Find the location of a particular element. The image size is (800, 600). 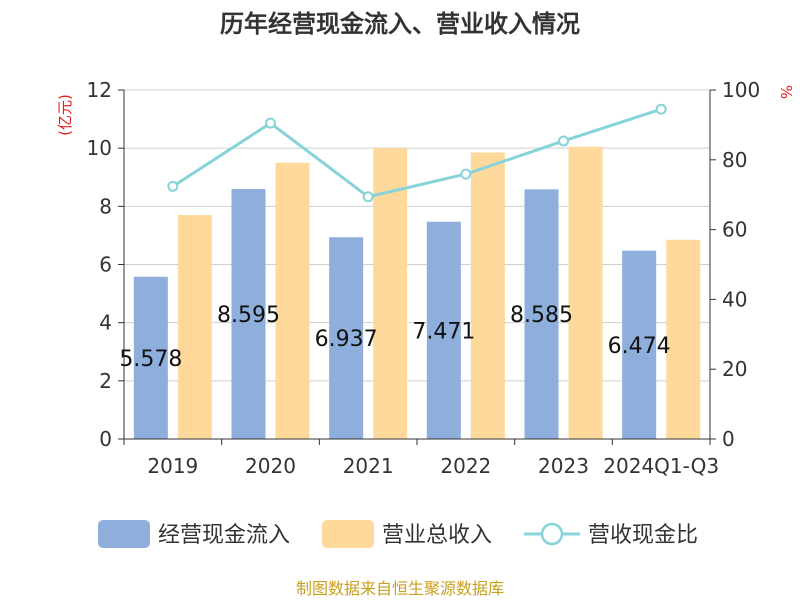

bar-value-label: 8.595 is located at coordinates (248, 315).